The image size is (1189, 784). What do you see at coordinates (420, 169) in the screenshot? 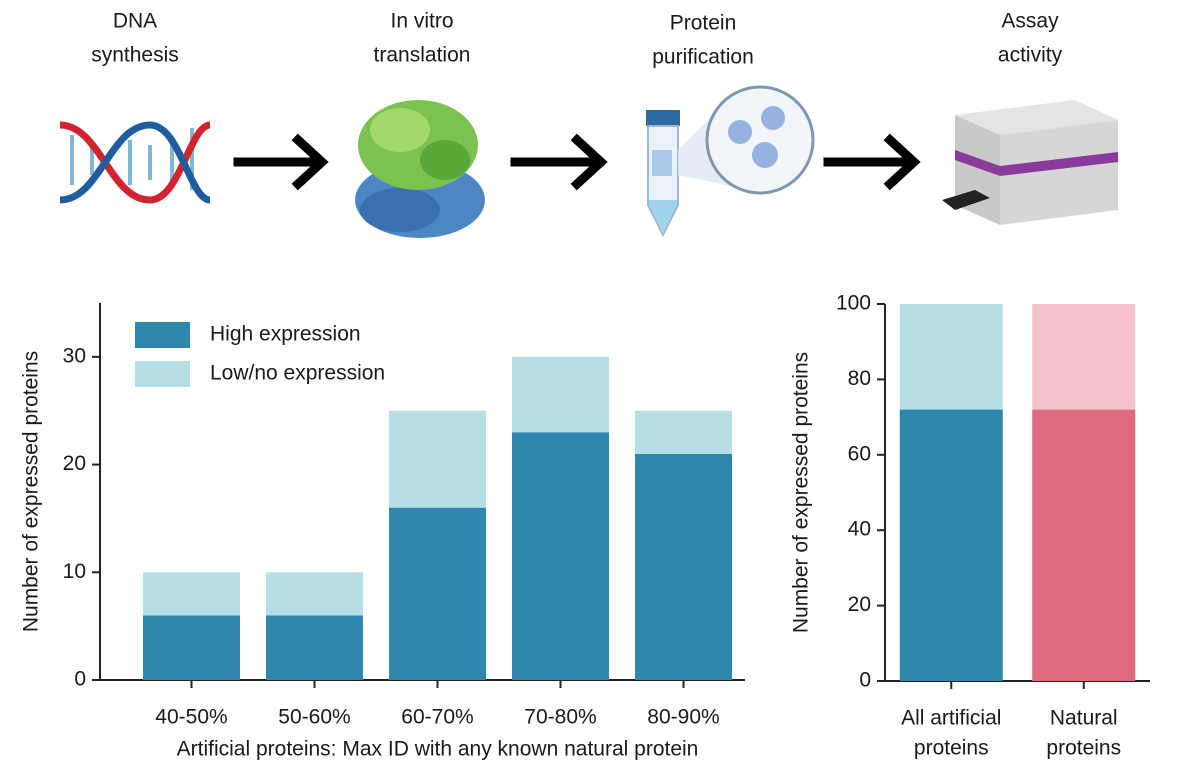
I see `protein-icon` at bounding box center [420, 169].